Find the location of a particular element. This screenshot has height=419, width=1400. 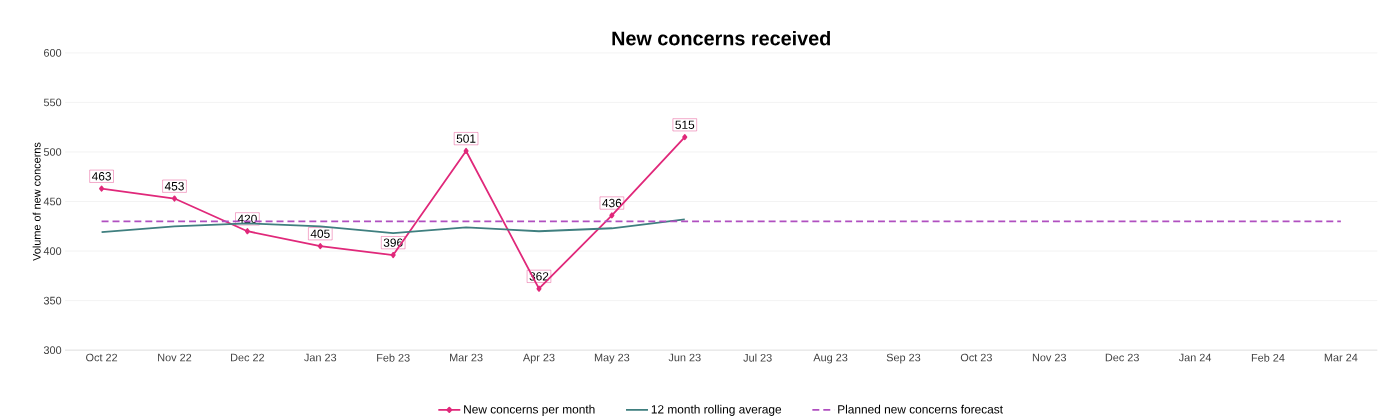

x-tick-label: May 23 is located at coordinates (612, 358).